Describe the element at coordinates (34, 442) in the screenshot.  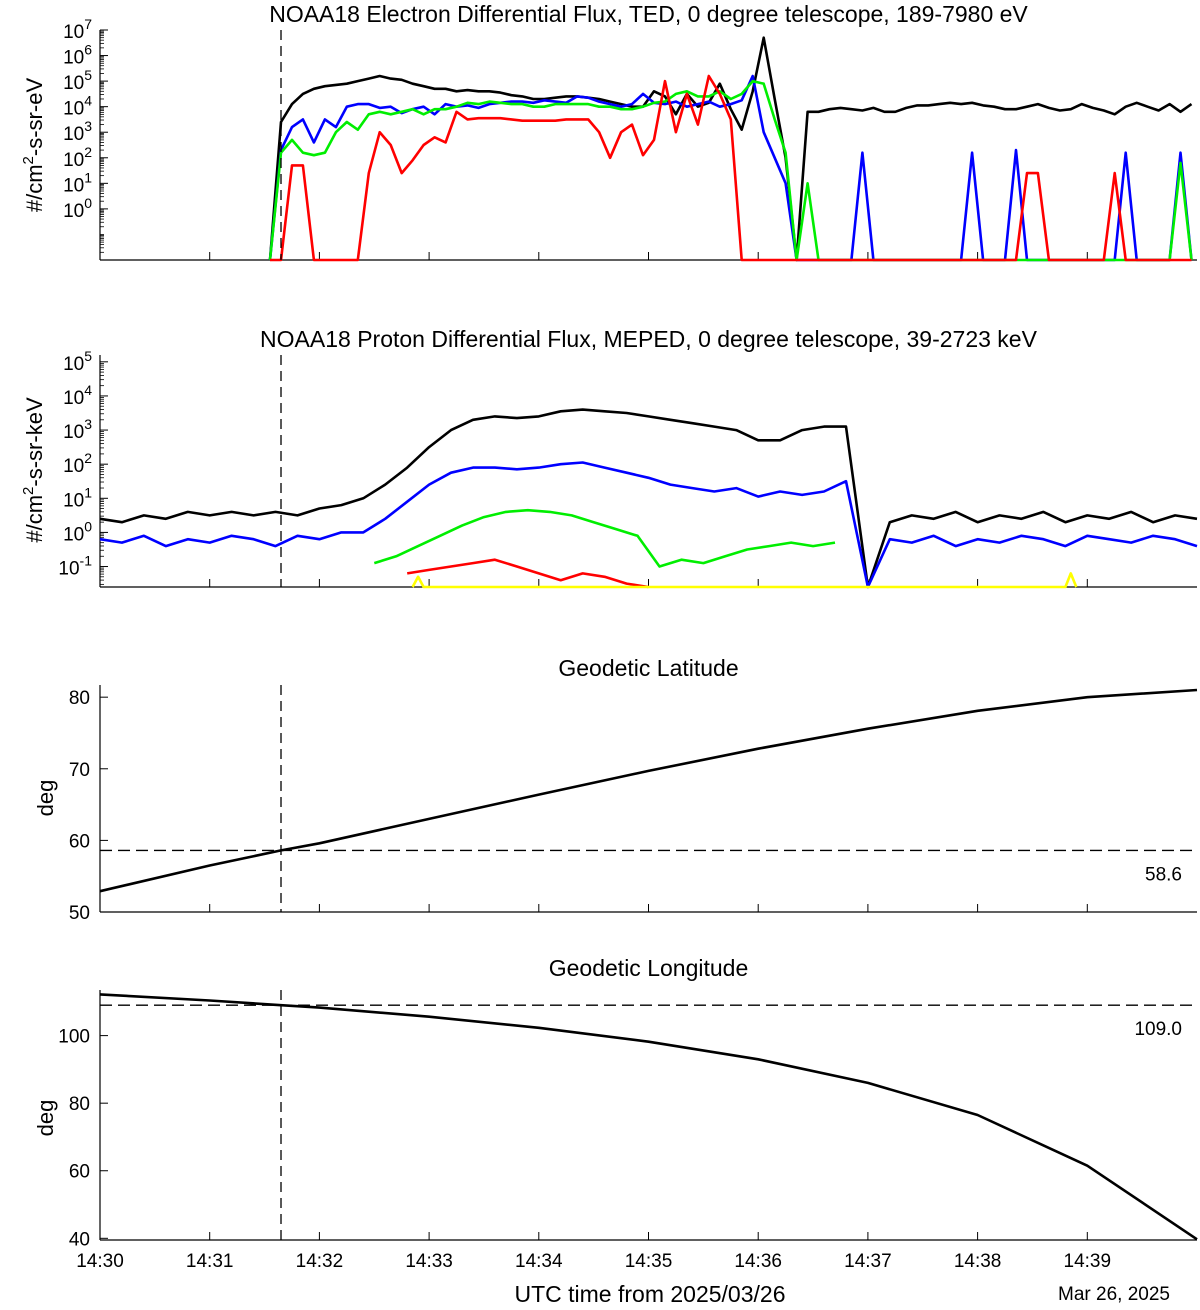
I see `y-label-text: -s-sr-keV` at that location.